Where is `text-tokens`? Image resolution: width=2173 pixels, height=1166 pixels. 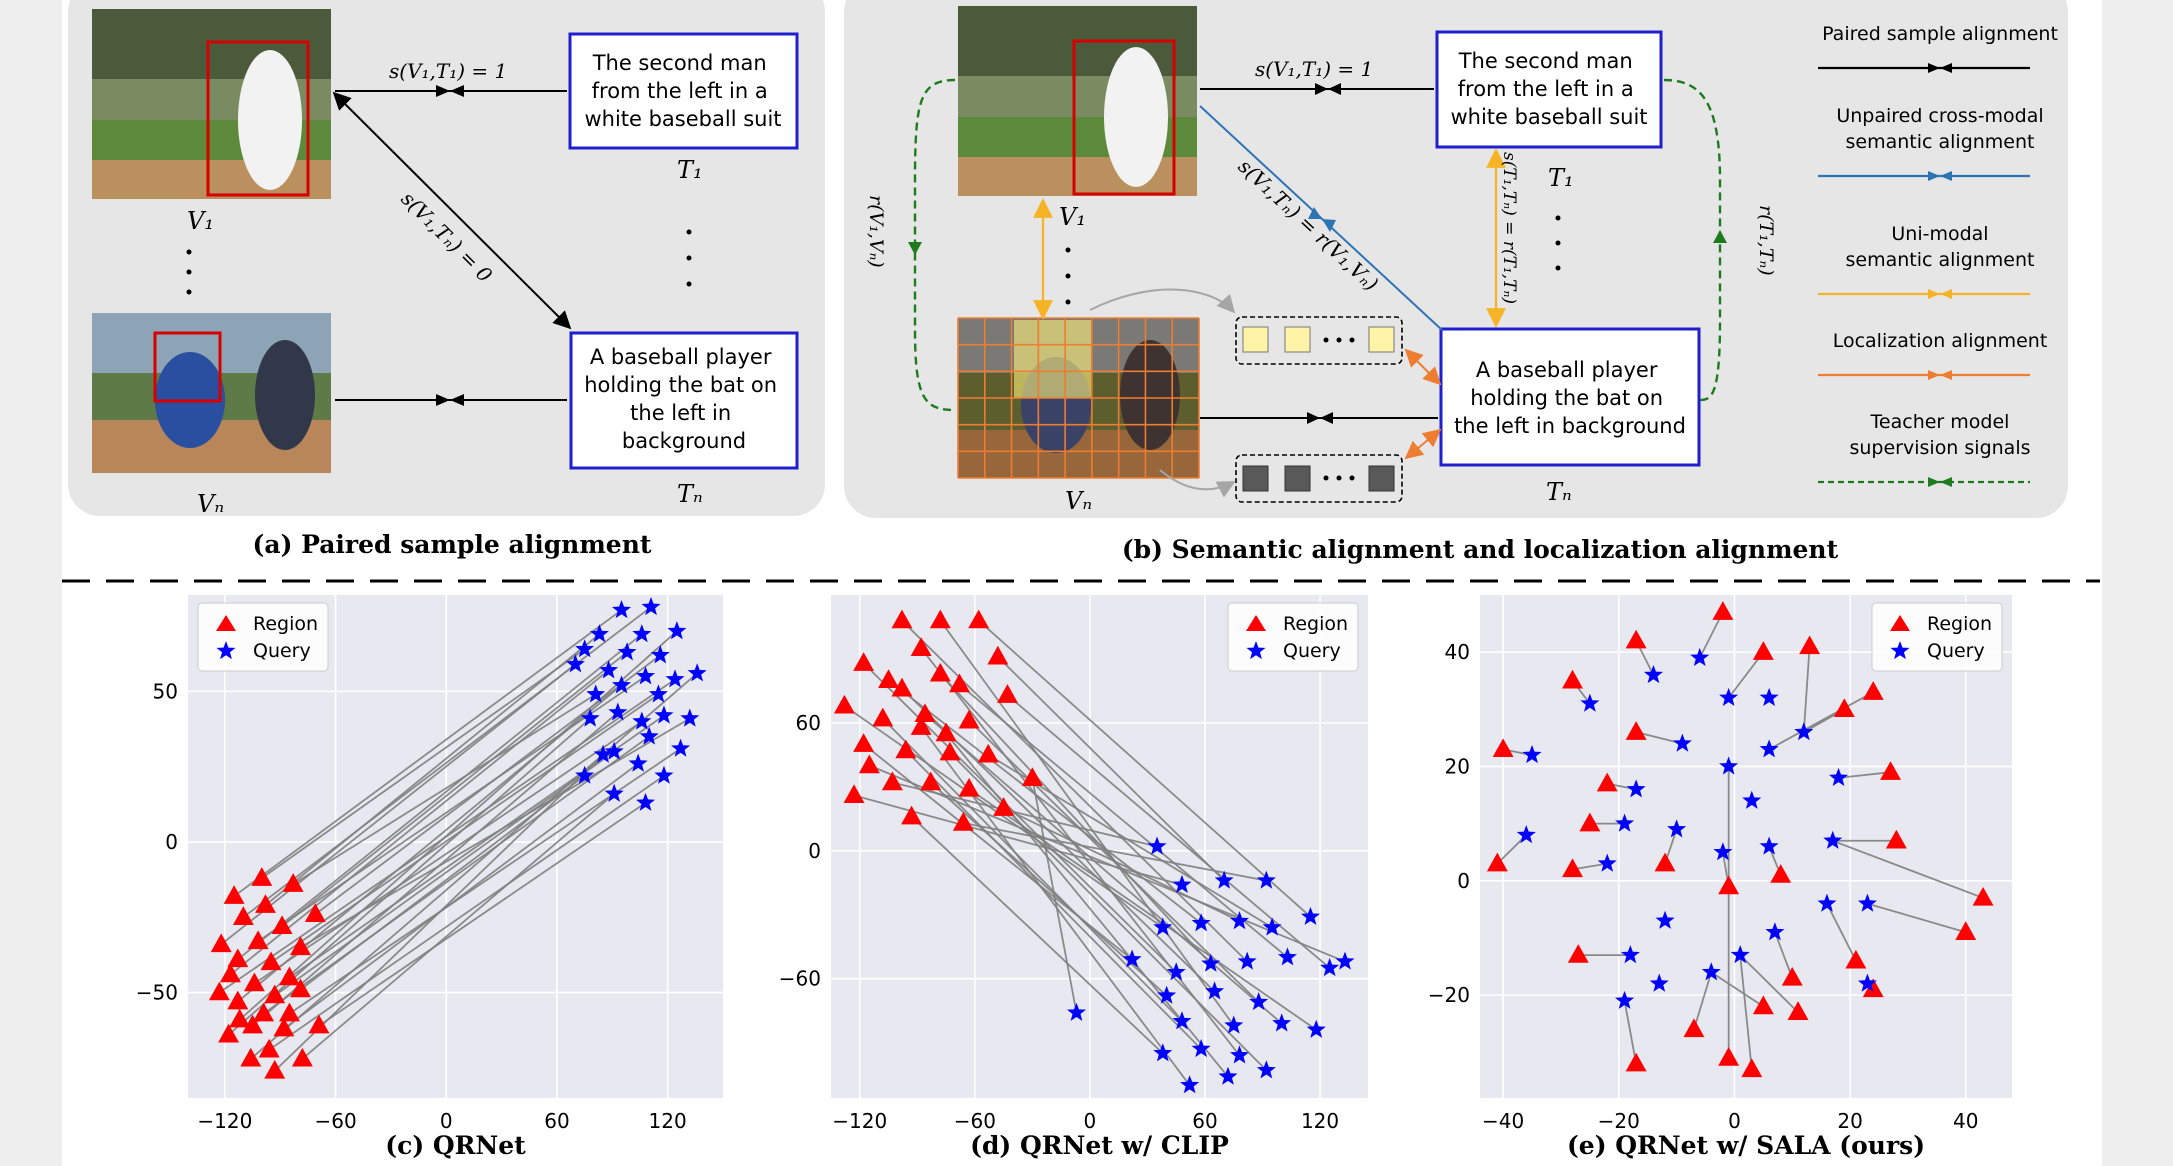
text-tokens is located at coordinates (1318, 339).